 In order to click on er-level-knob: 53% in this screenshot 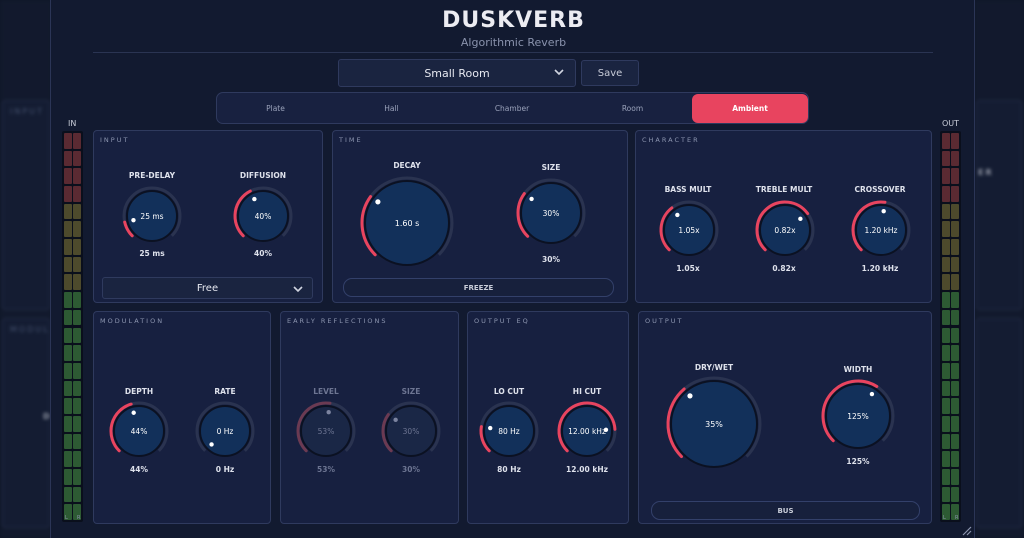, I will do `click(326, 431)`.